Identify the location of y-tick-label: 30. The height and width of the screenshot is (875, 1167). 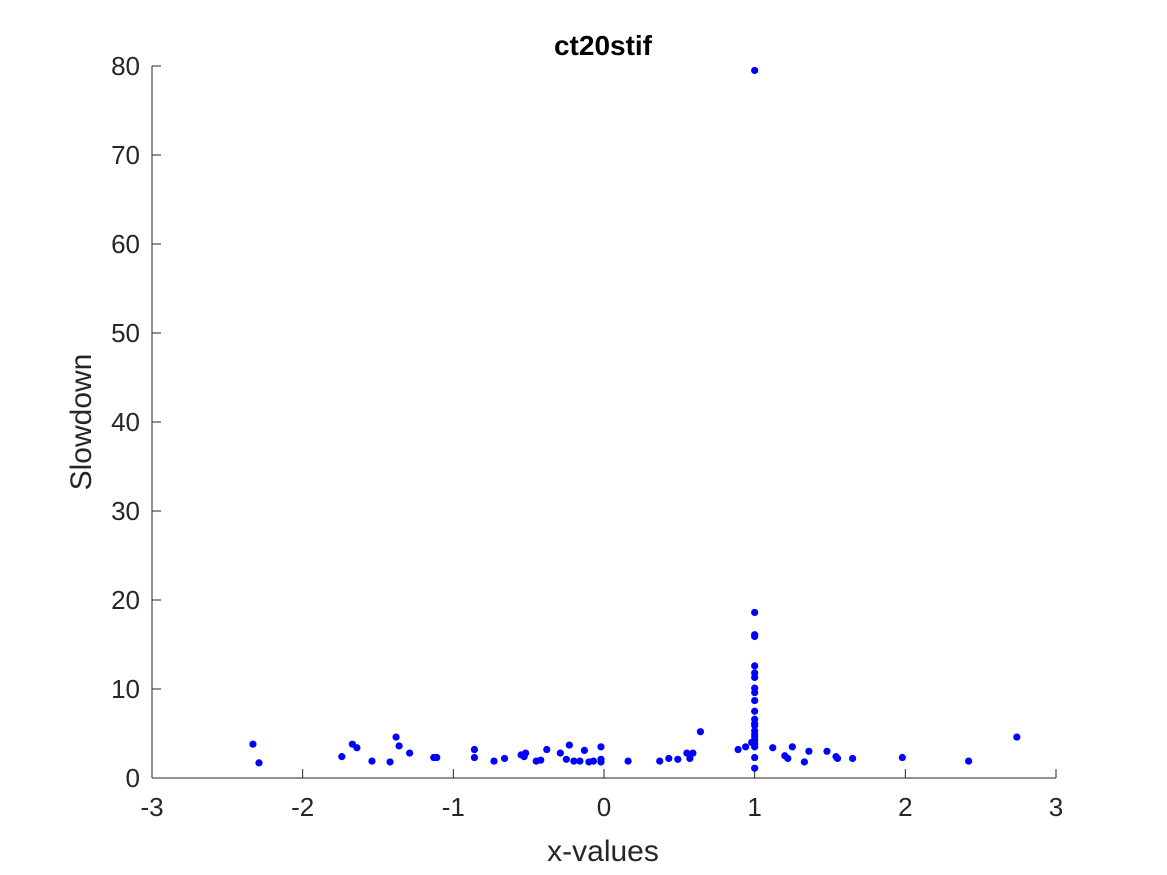
(125, 511).